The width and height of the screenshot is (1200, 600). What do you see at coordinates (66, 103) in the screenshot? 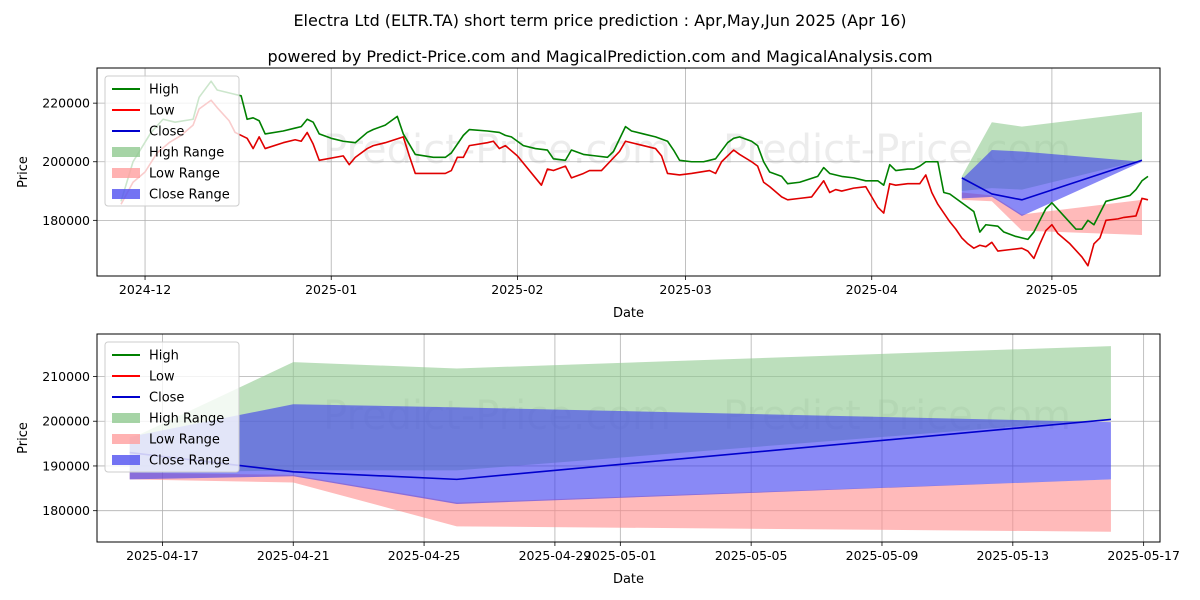
I see `y-tick-label: 220000` at bounding box center [66, 103].